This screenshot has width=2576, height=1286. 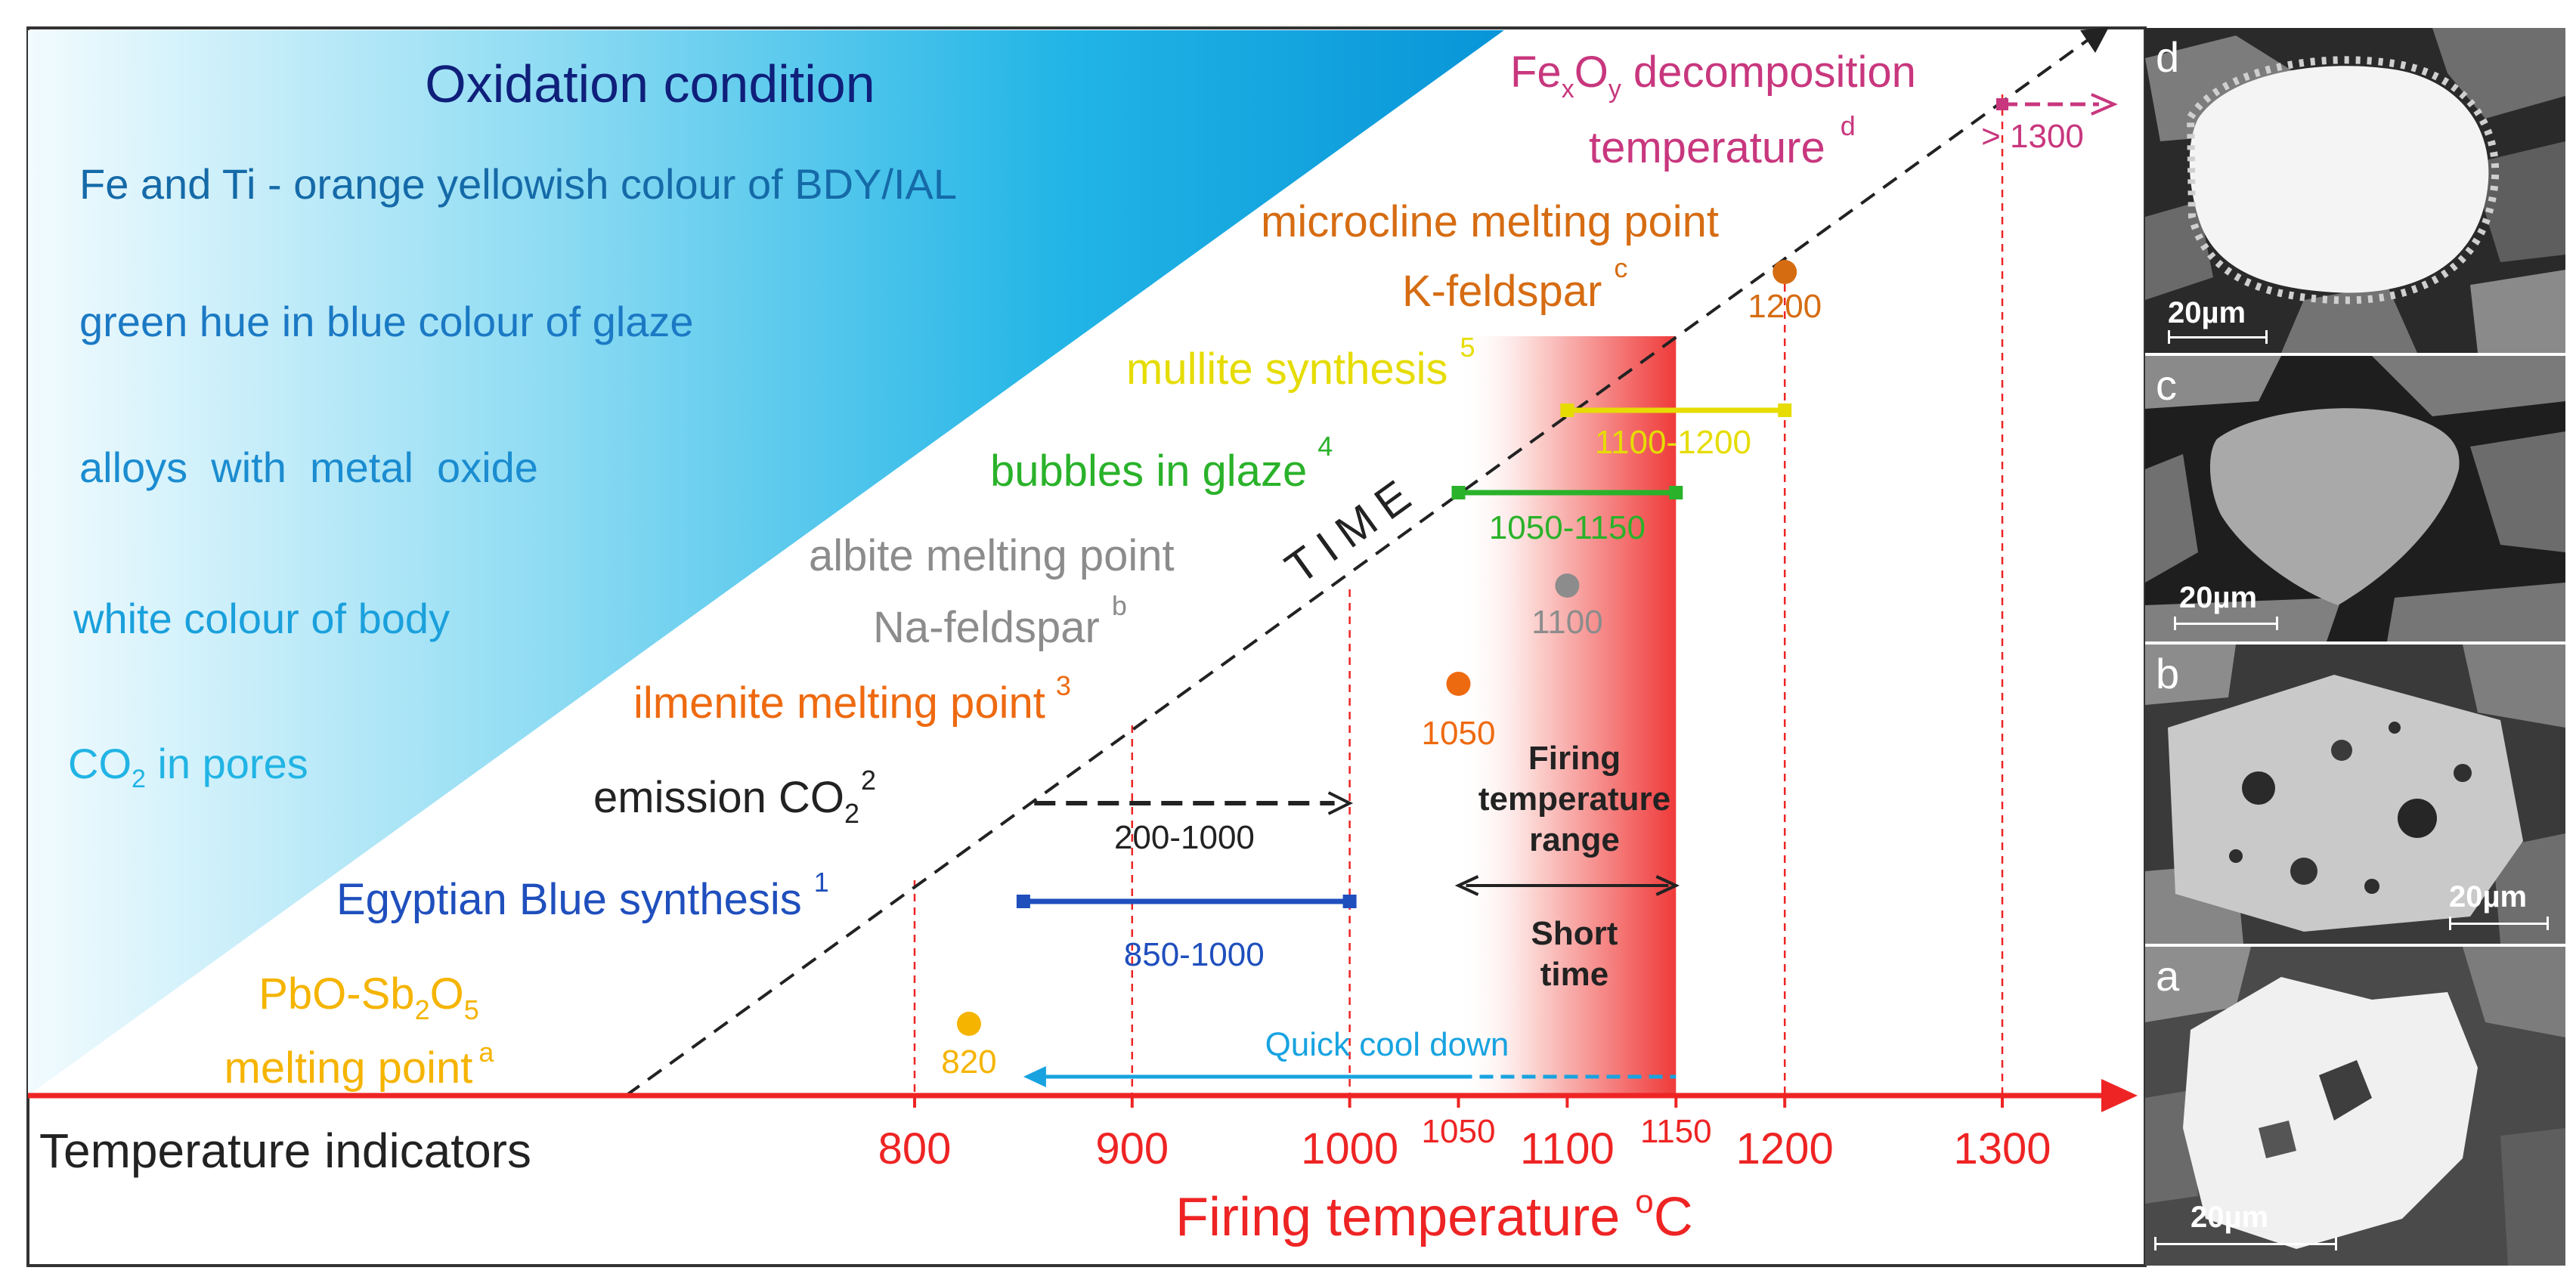 I want to click on fexoy-label-line2: temperature d, so click(x=1722, y=141).